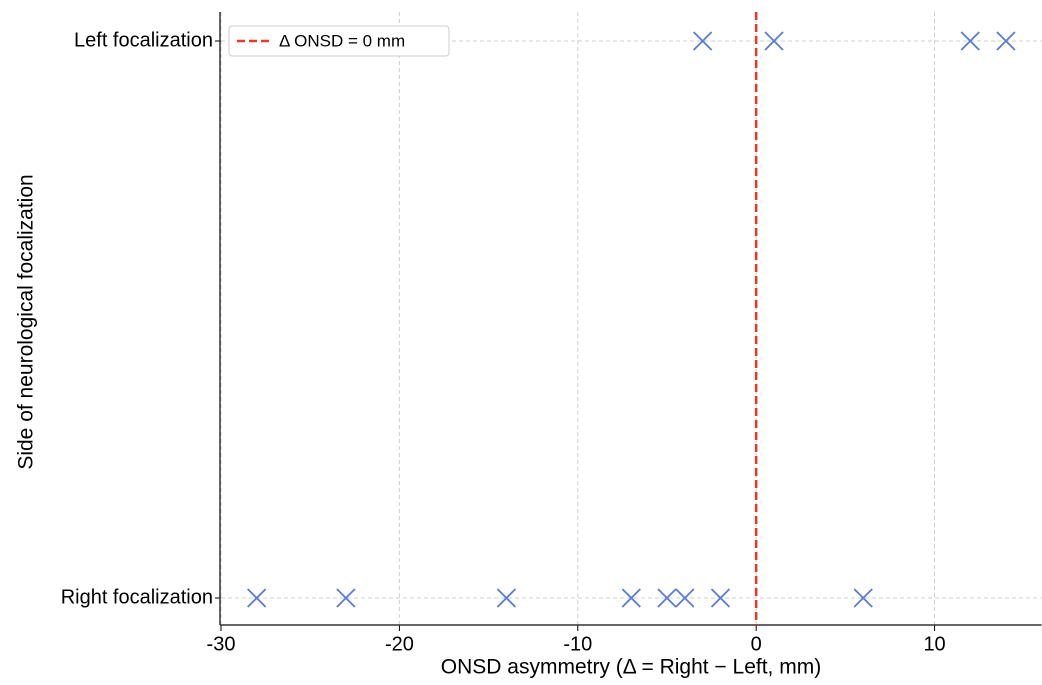 This screenshot has height=685, width=1042. What do you see at coordinates (934, 644) in the screenshot?
I see `x-tick-label: 10` at bounding box center [934, 644].